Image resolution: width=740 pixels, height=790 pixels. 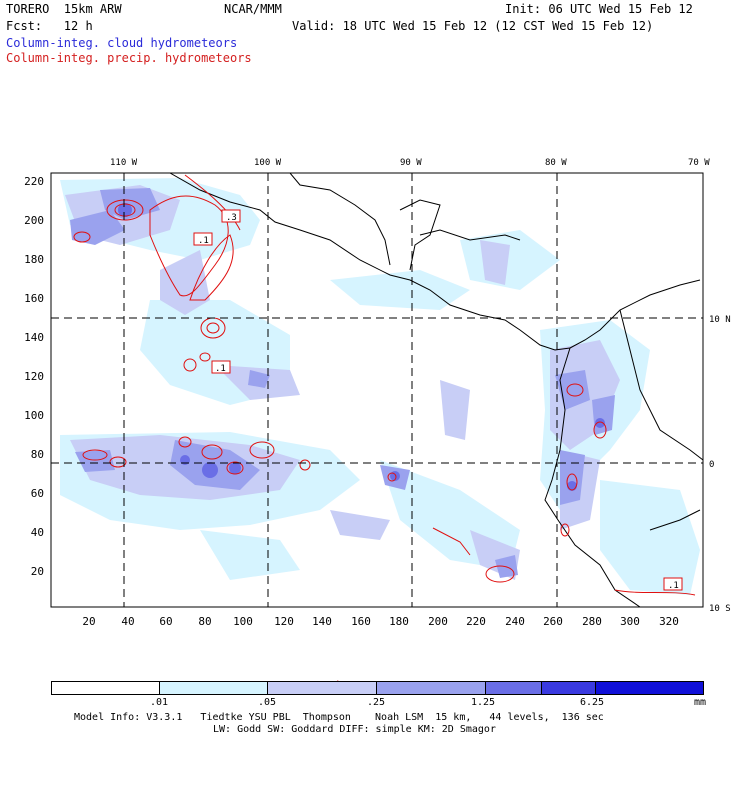 What do you see at coordinates (699, 163) in the screenshot?
I see `lon-label: 70 W` at bounding box center [699, 163].